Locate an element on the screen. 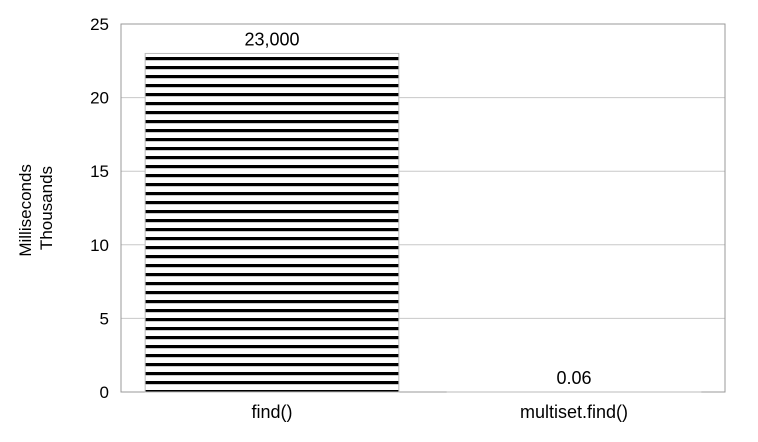 This screenshot has height=442, width=758. x-category-label: find() is located at coordinates (271, 412).